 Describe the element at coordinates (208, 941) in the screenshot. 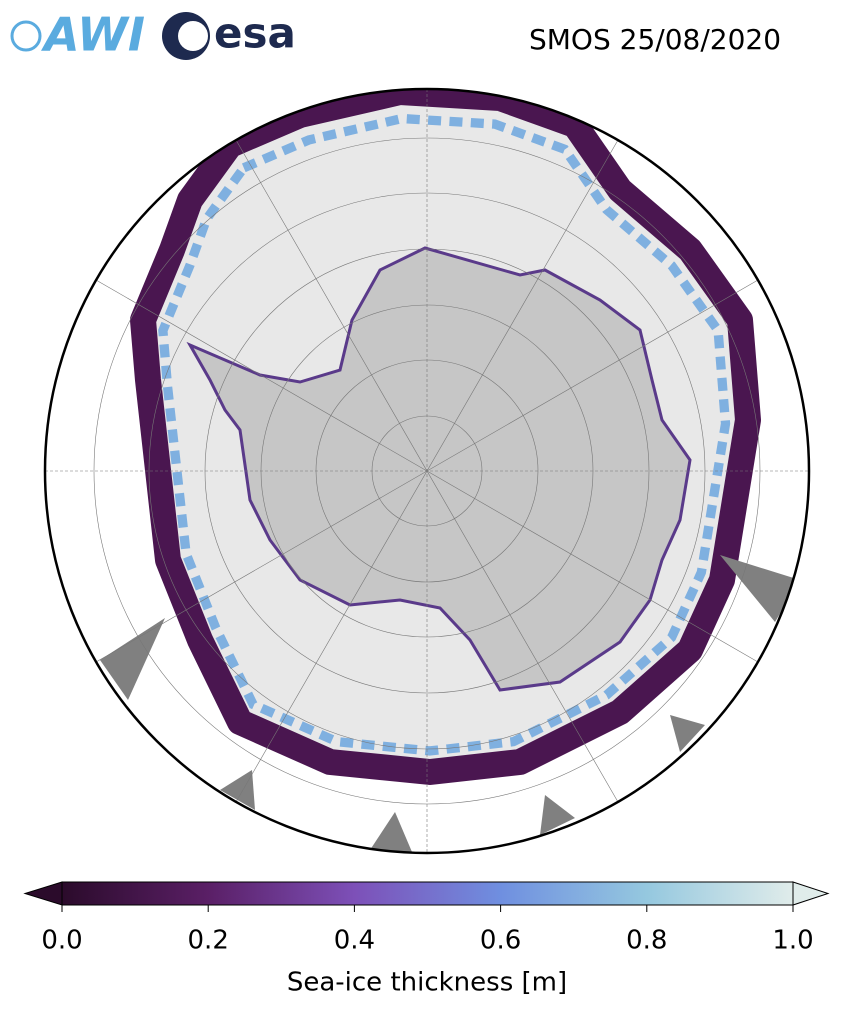

I see `colorbar-tick-label: 0.2` at that location.